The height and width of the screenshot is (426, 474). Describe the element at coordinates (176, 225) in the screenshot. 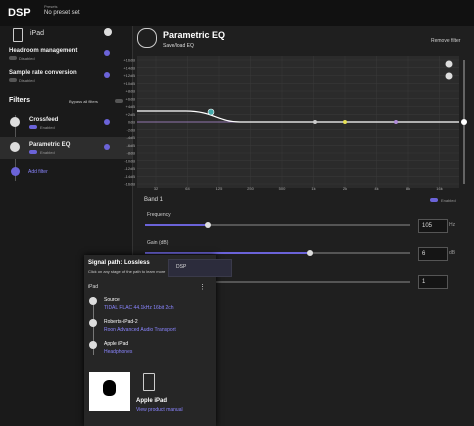

I see `frequency-fill` at that location.